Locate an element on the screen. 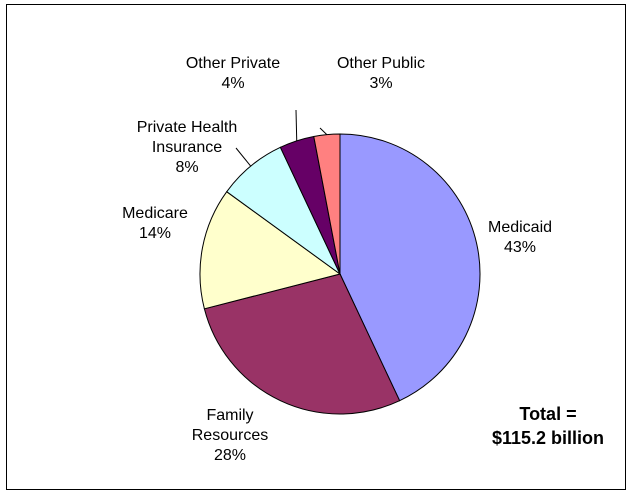 Image resolution: width=634 pixels, height=496 pixels. label-private-health-insurance-name-line2: Insurance is located at coordinates (187, 147).